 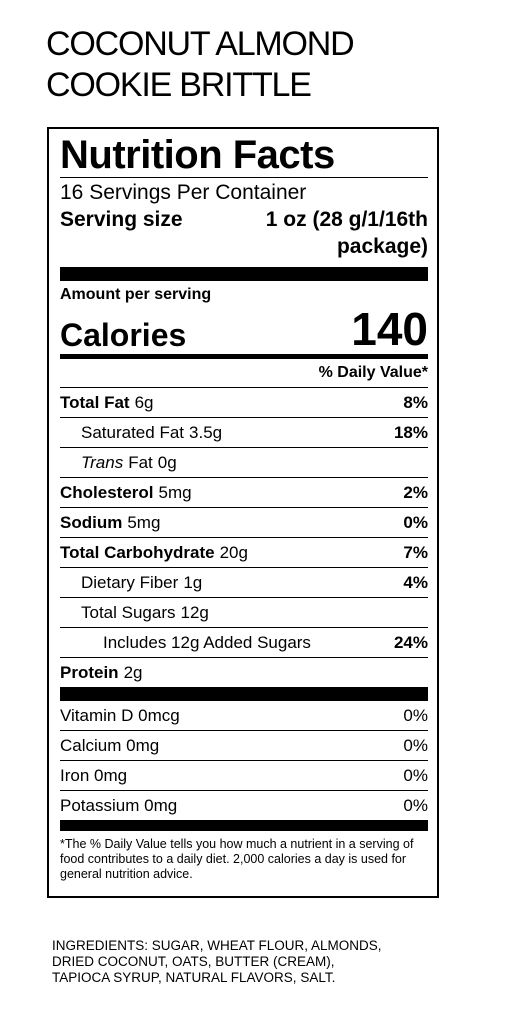 I want to click on nutrient-name: Includes 12g Added Sugars, so click(x=207, y=642).